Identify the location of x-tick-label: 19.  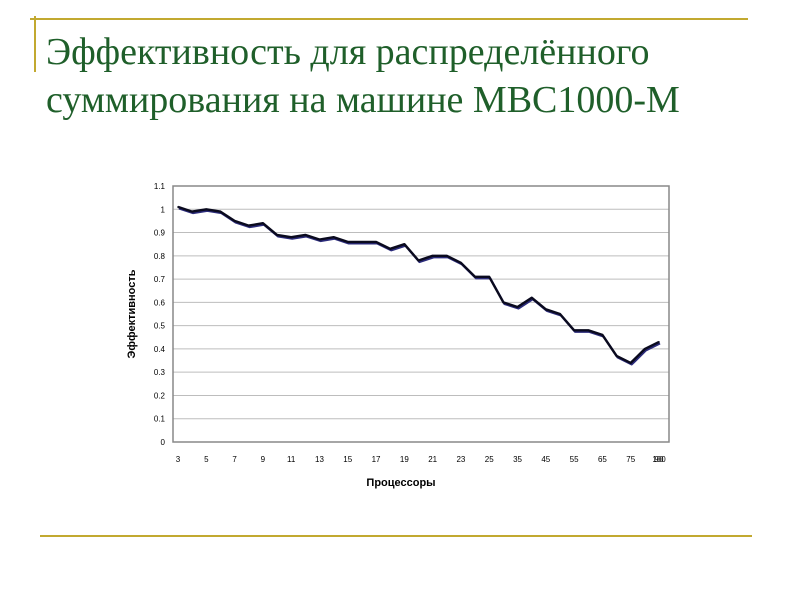
(404, 459).